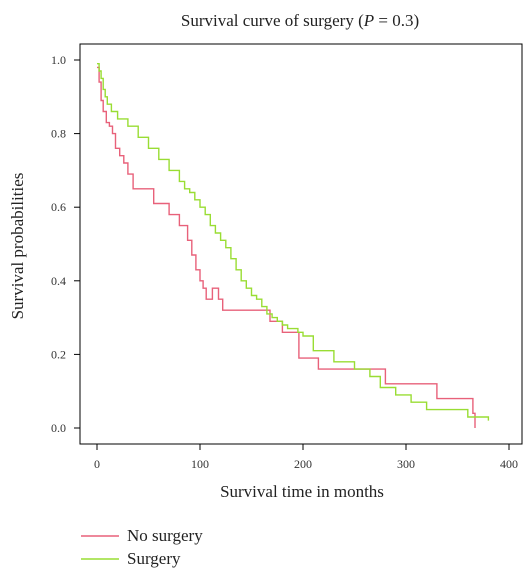 This screenshot has height=575, width=527. Describe the element at coordinates (58, 281) in the screenshot. I see `y-tick-label: 0.4` at that location.